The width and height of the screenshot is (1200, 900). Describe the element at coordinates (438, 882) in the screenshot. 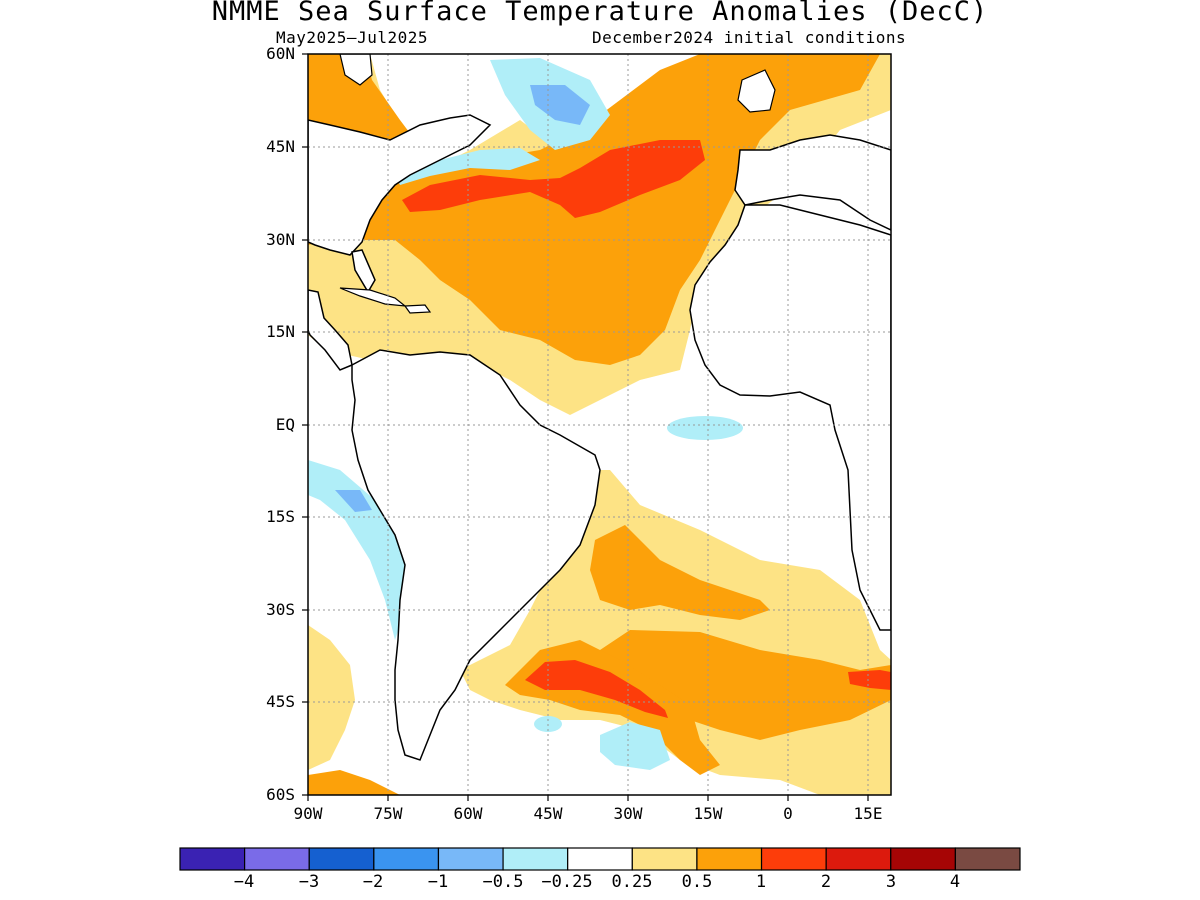

I see `colorbar-label: −1` at that location.